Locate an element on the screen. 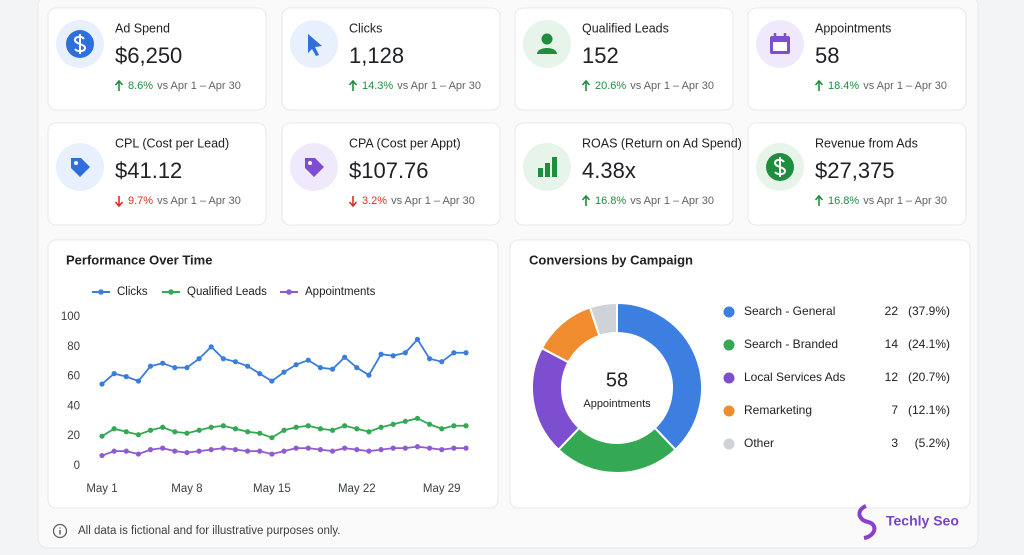 The width and height of the screenshot is (1024, 555). kpi-value: $6,250 is located at coordinates (148, 55).